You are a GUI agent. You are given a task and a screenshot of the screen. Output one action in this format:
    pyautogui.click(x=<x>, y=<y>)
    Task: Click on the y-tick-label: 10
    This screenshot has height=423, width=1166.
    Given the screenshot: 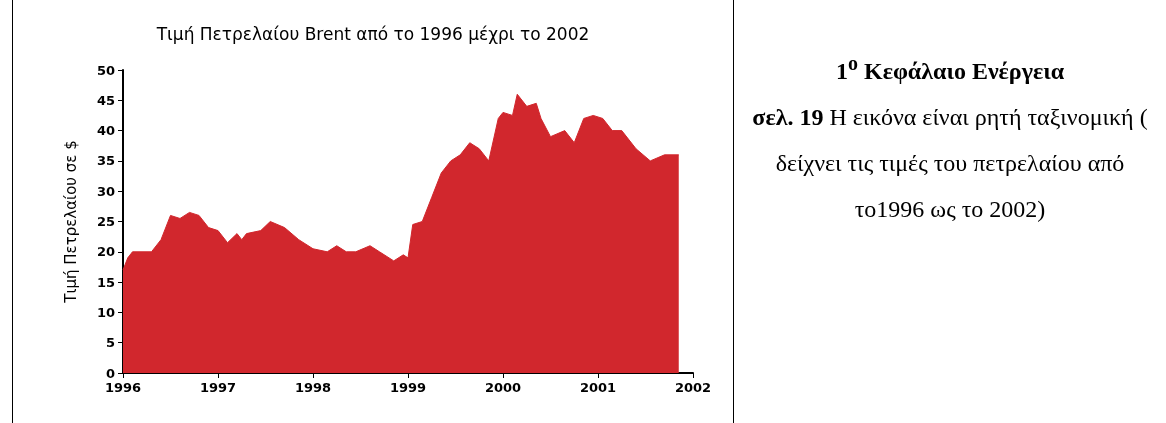 What is the action you would take?
    pyautogui.click(x=105, y=312)
    